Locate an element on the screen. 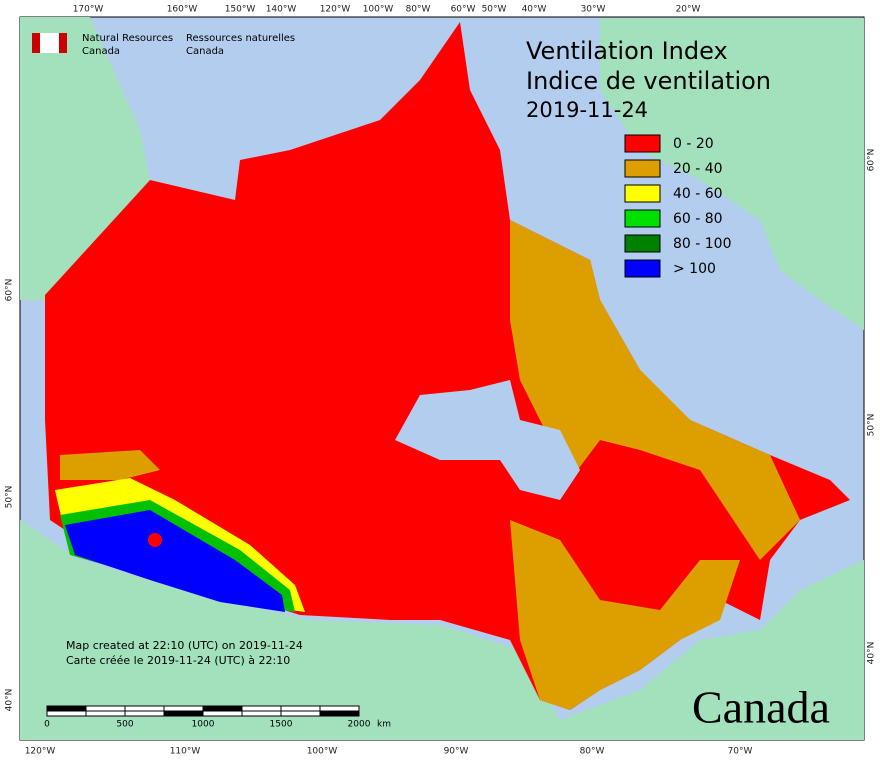 This screenshot has height=764, width=880. agency-fr: Canada is located at coordinates (205, 51).